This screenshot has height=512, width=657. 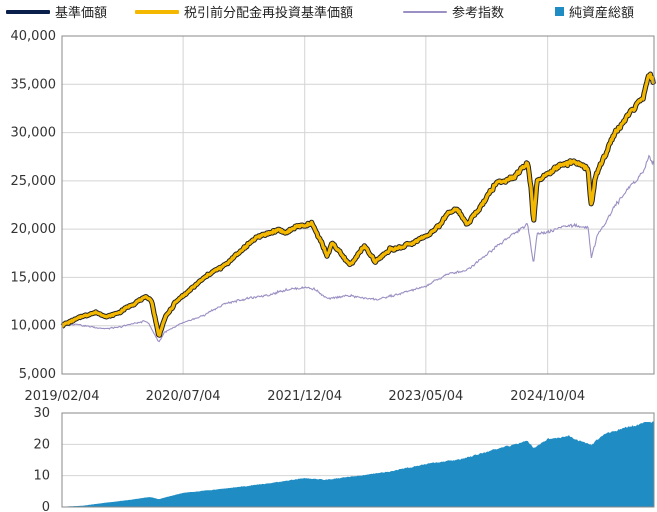 I want to click on price-x-tick-label: 2024/10/04, so click(x=547, y=396).